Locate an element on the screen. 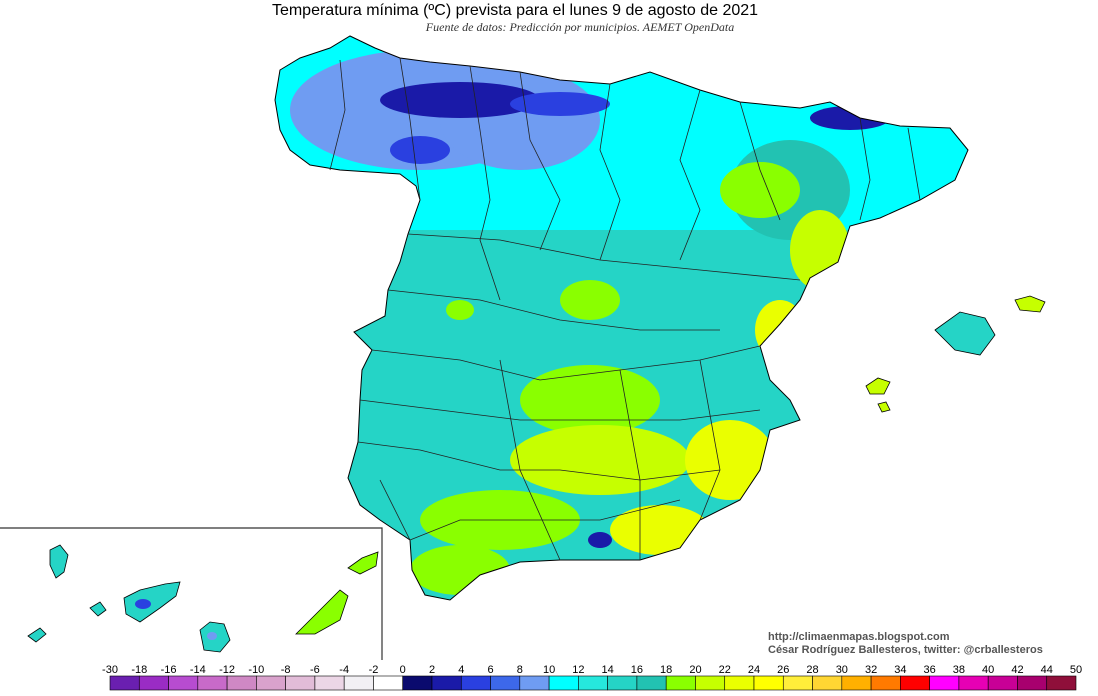 The image size is (1098, 696). legend-tick-label: 24 is located at coordinates (754, 670).